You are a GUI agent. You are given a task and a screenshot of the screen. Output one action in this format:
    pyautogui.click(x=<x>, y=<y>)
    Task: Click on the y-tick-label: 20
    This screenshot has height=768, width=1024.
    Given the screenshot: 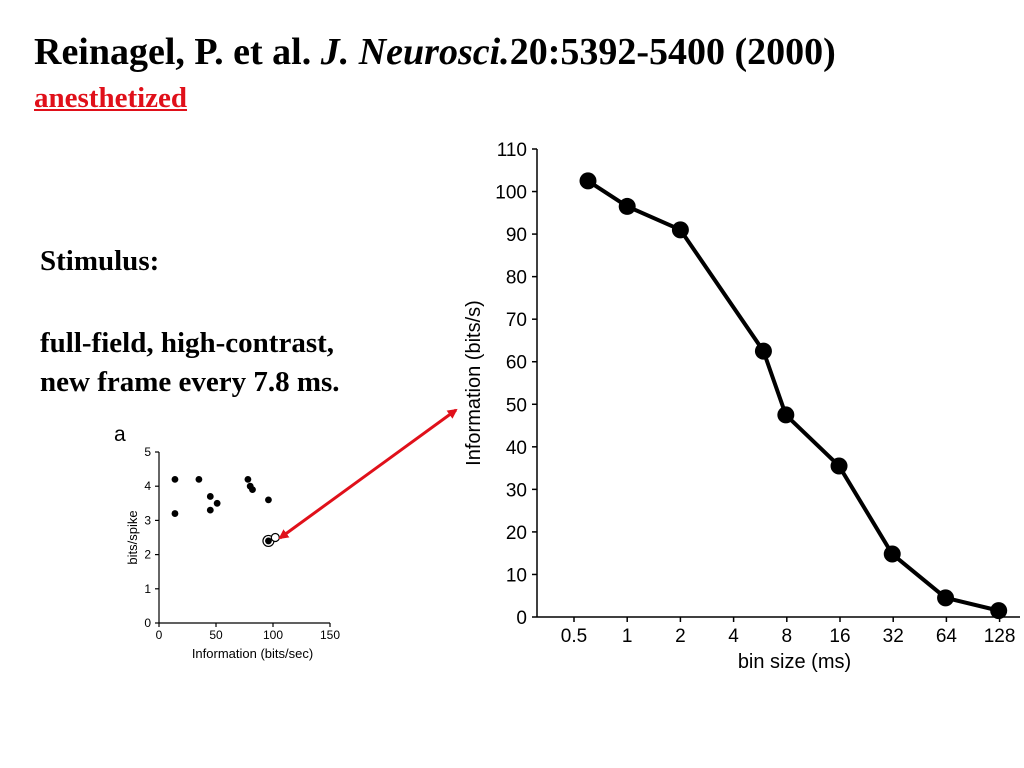 What is the action you would take?
    pyautogui.click(x=516, y=533)
    